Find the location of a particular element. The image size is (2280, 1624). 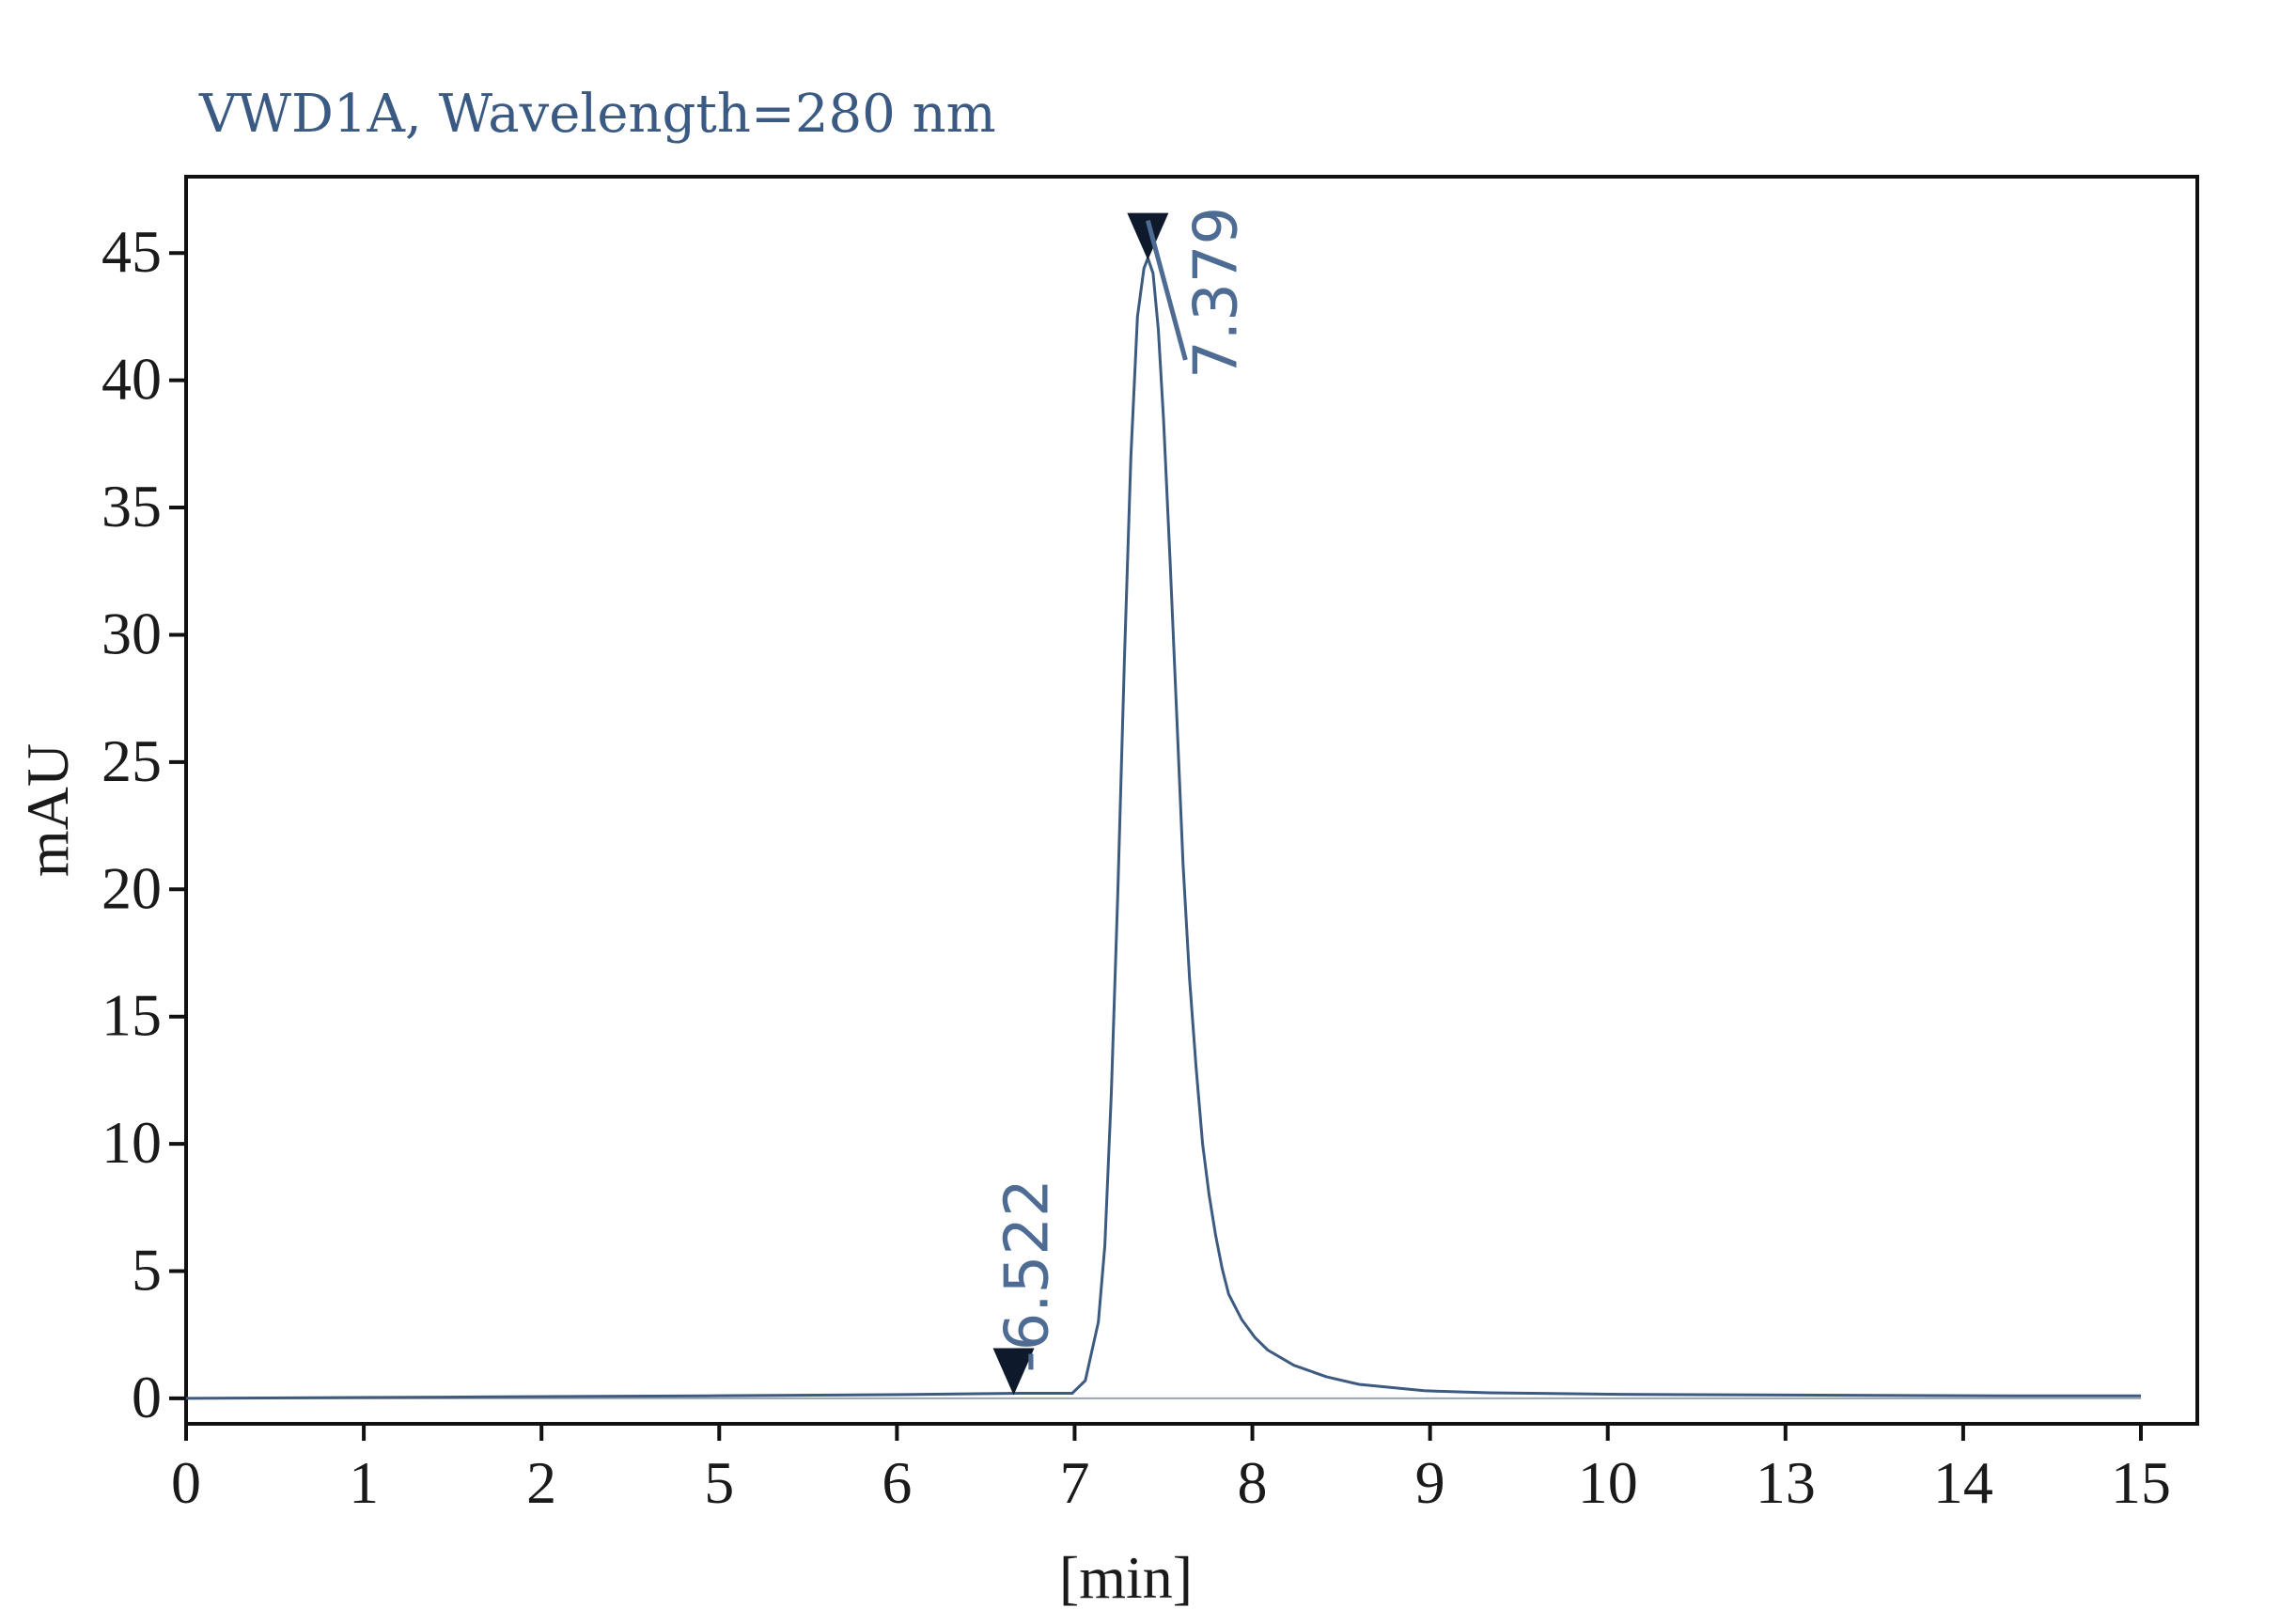

x-axis-label: [min] is located at coordinates (1126, 1577).